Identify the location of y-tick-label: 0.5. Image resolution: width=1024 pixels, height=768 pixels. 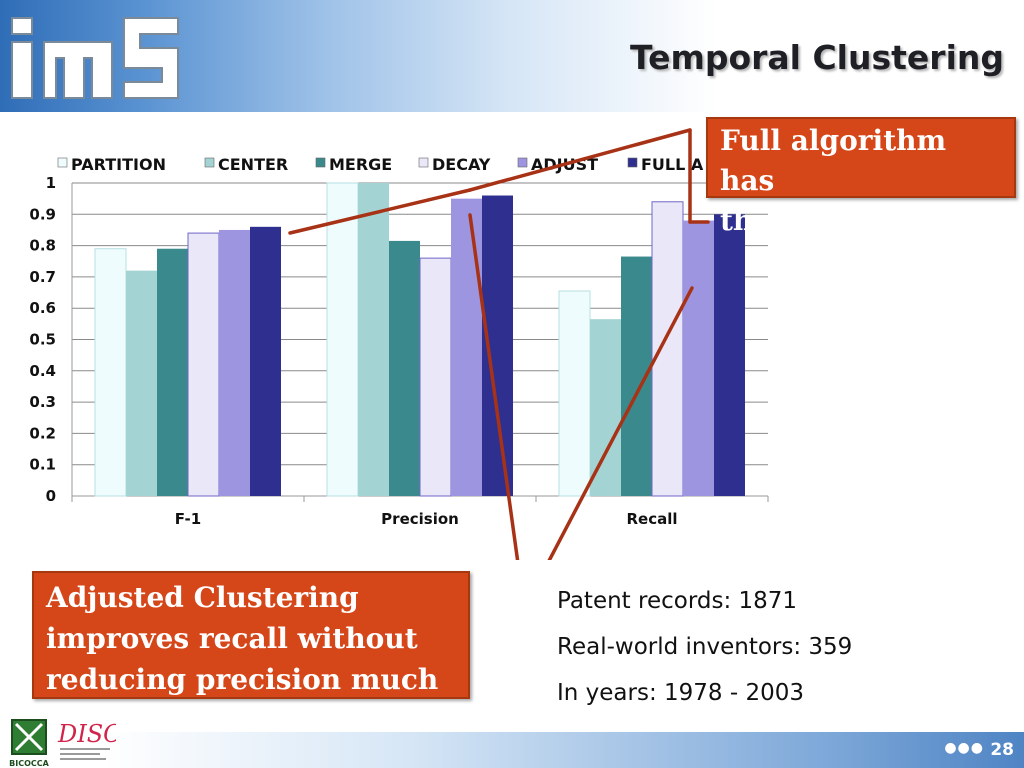
(42, 340).